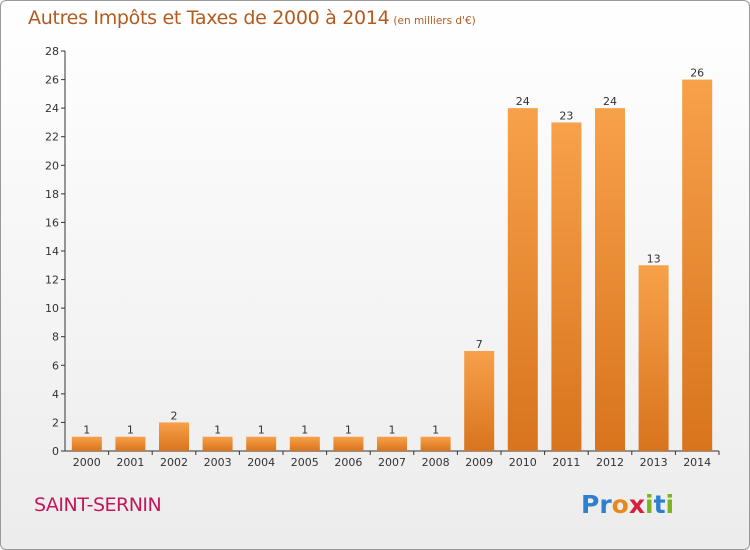 The width and height of the screenshot is (750, 550). I want to click on y-tick-label: 14, so click(52, 251).